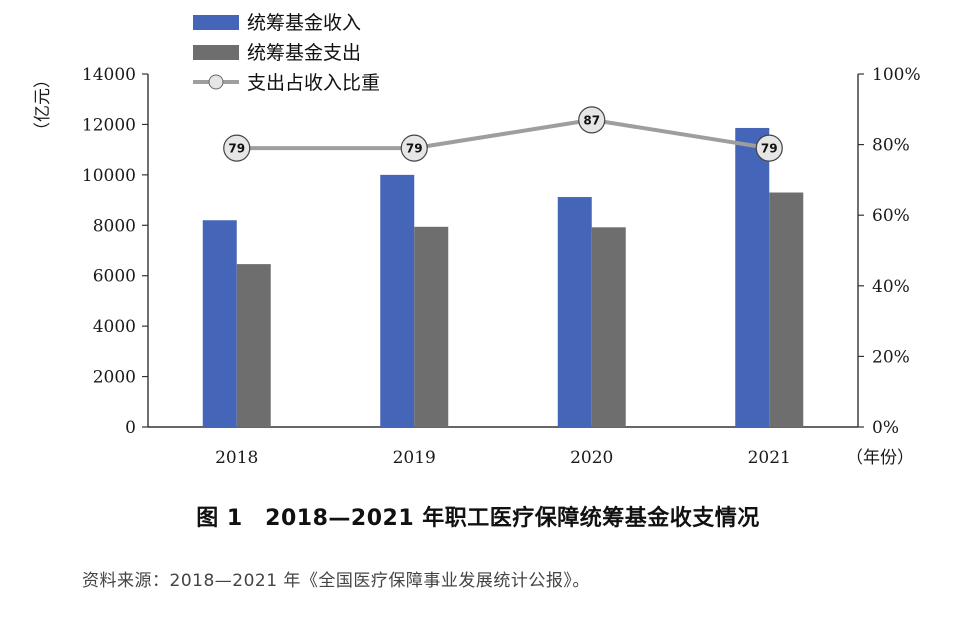 The width and height of the screenshot is (956, 618). I want to click on y-left-tick-label: 10000, so click(109, 176).